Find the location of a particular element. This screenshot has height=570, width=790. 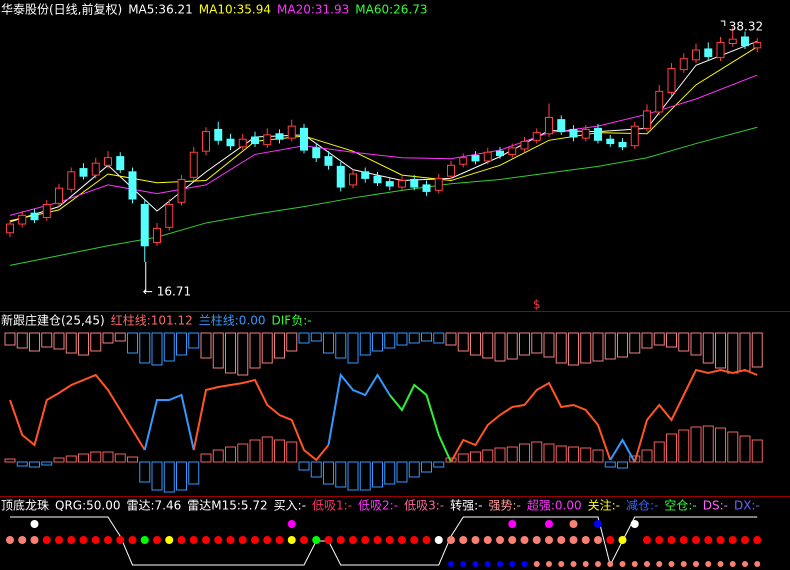

header-item: 转强:- is located at coordinates (466, 505).